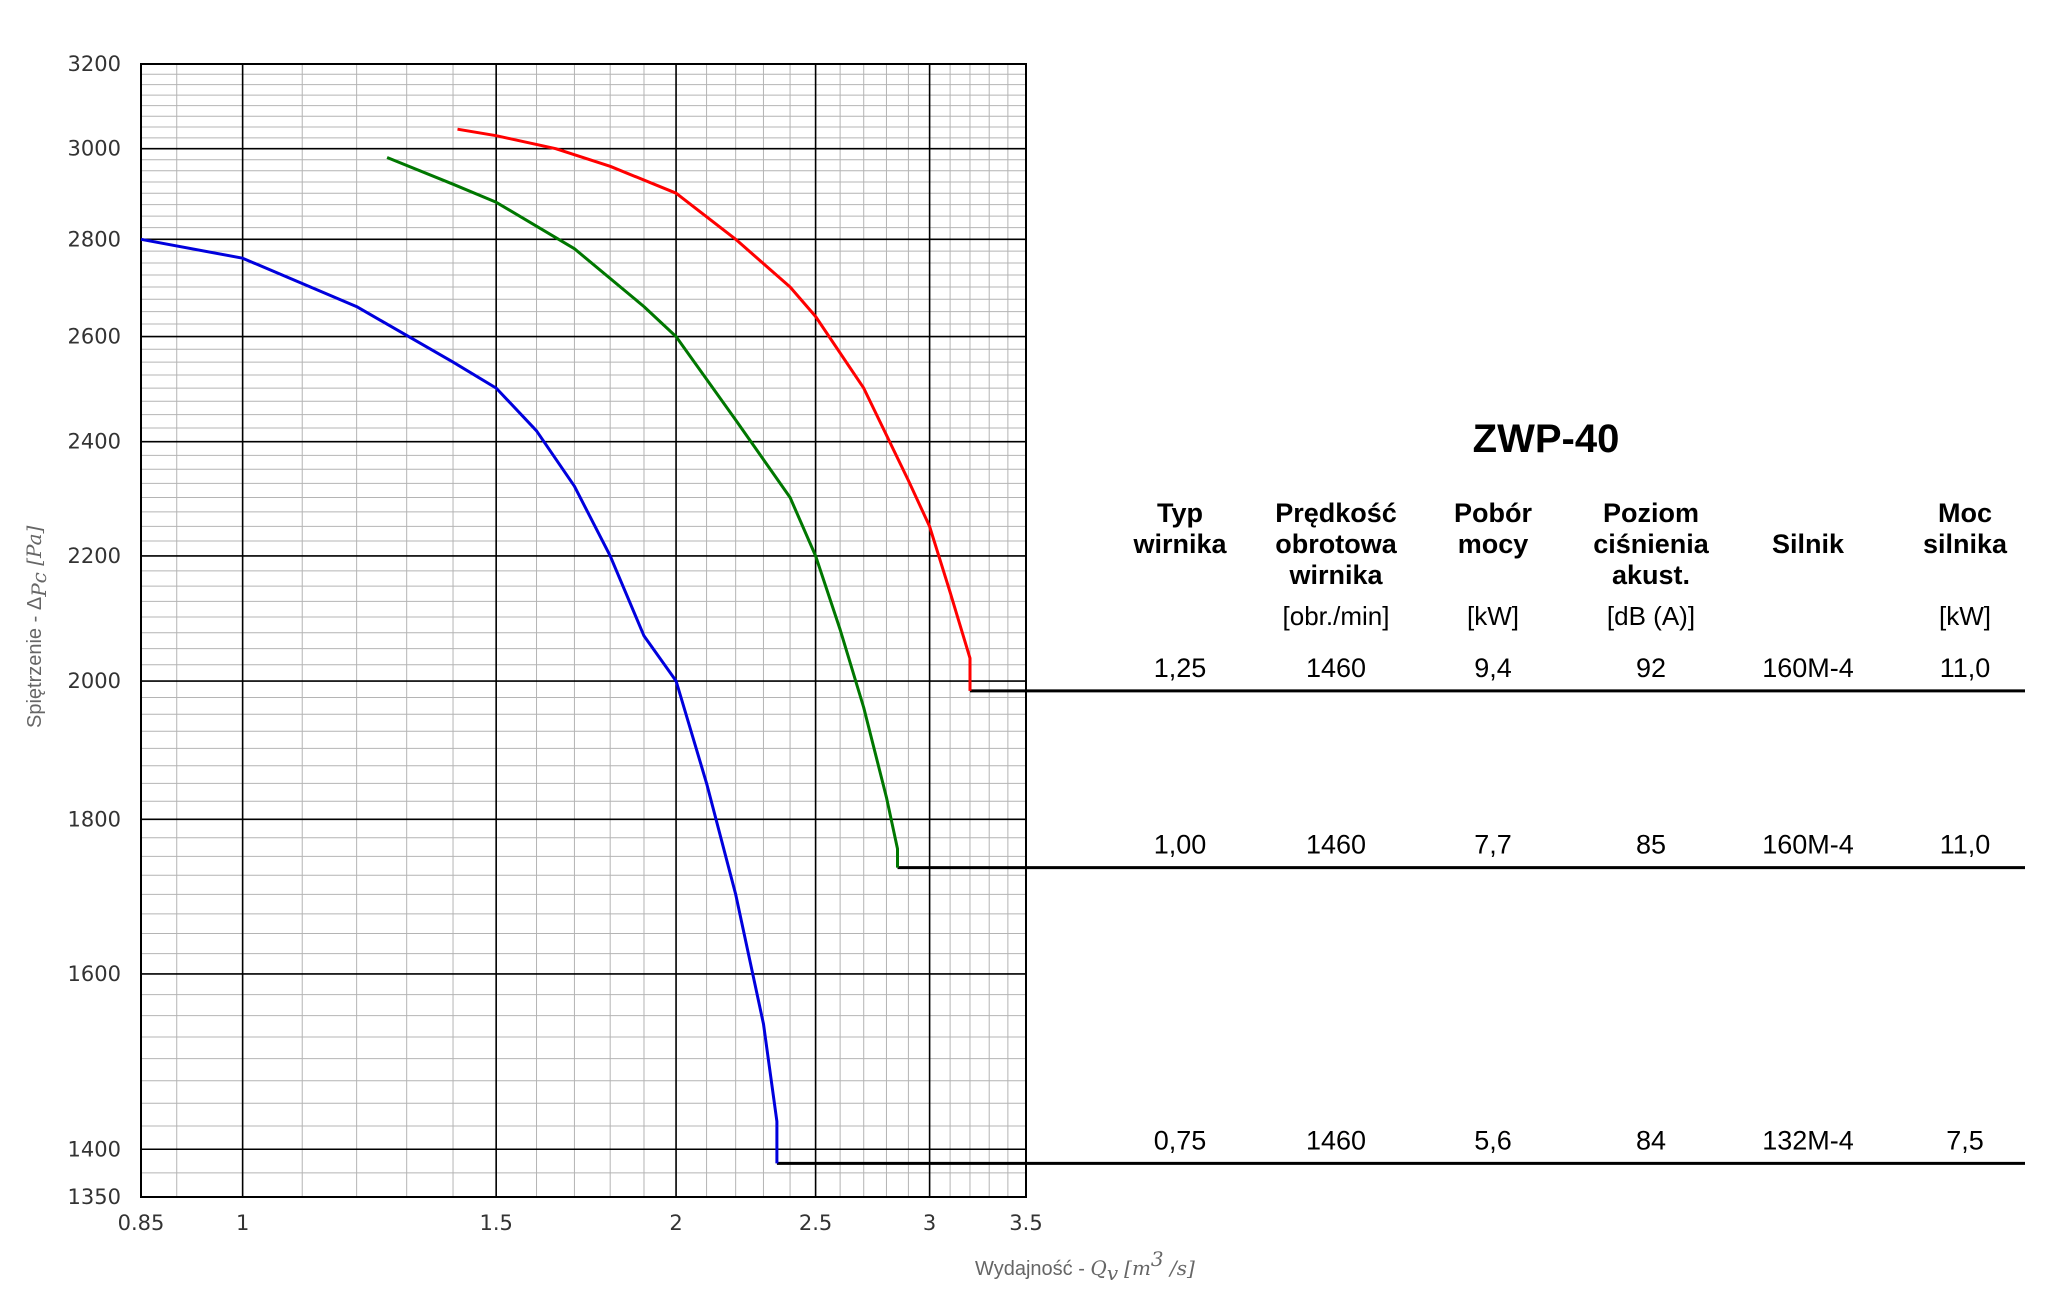  Describe the element at coordinates (1808, 1140) in the screenshot. I see `table-row-cell: 132M-4` at that location.